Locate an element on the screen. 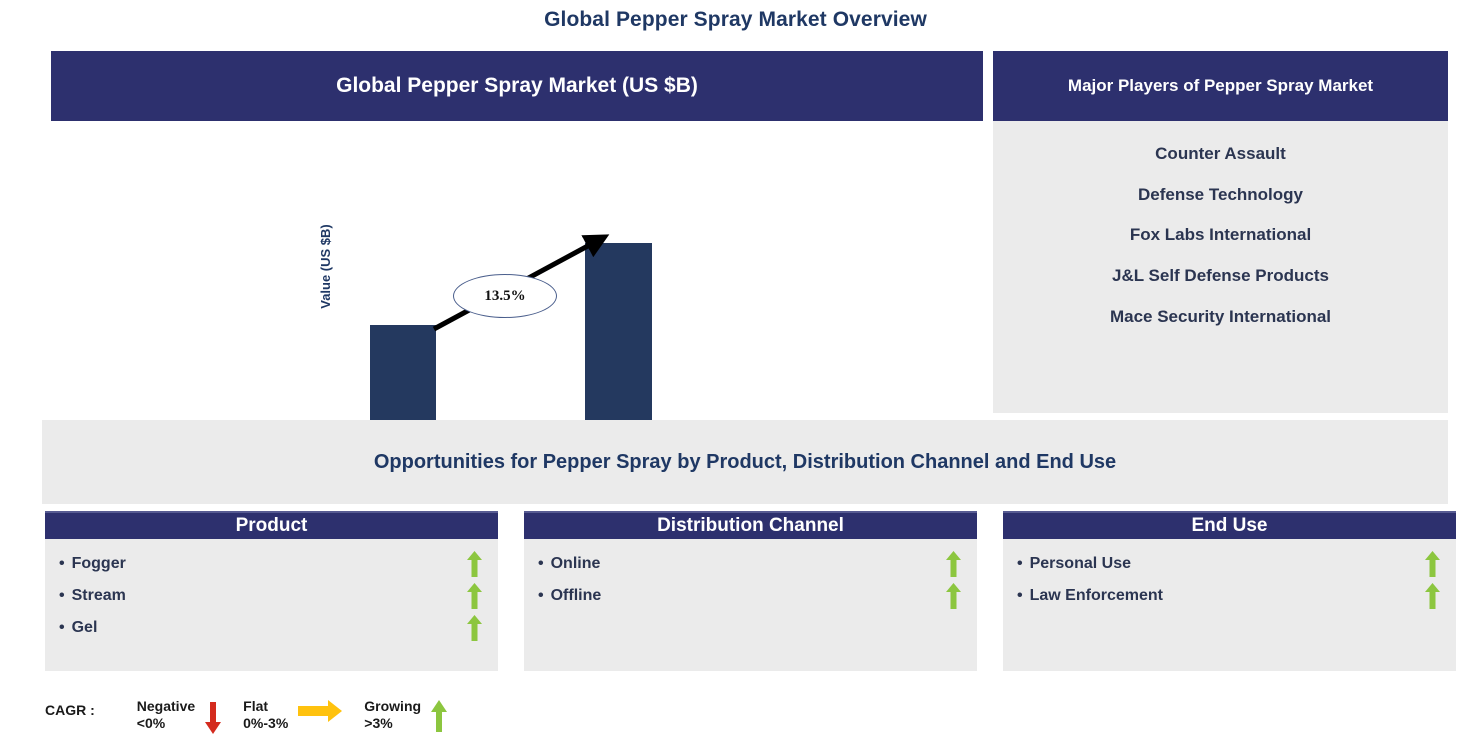 This screenshot has width=1471, height=753. list-item: Gel is located at coordinates (270, 628).